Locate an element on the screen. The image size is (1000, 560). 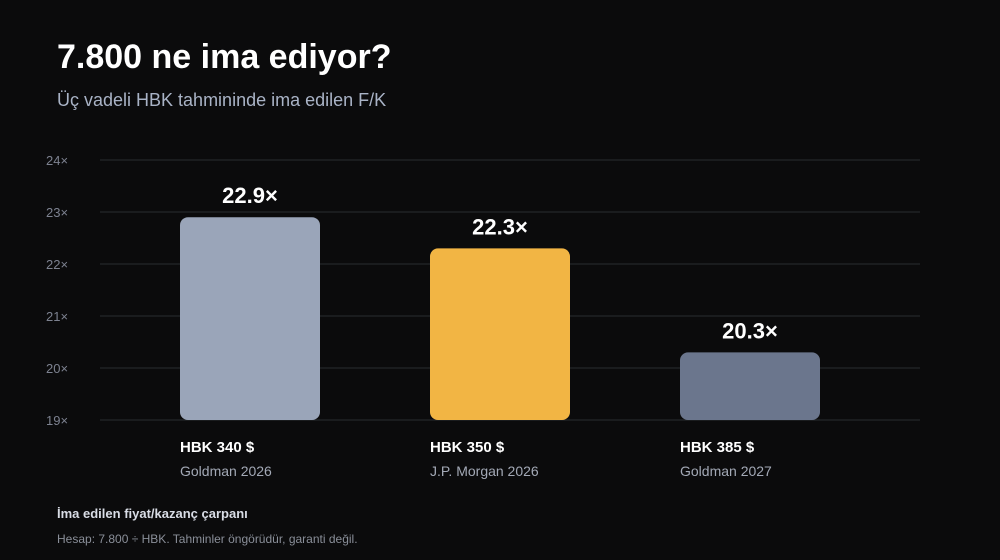
bar-value-label: 22.9× is located at coordinates (250, 195).